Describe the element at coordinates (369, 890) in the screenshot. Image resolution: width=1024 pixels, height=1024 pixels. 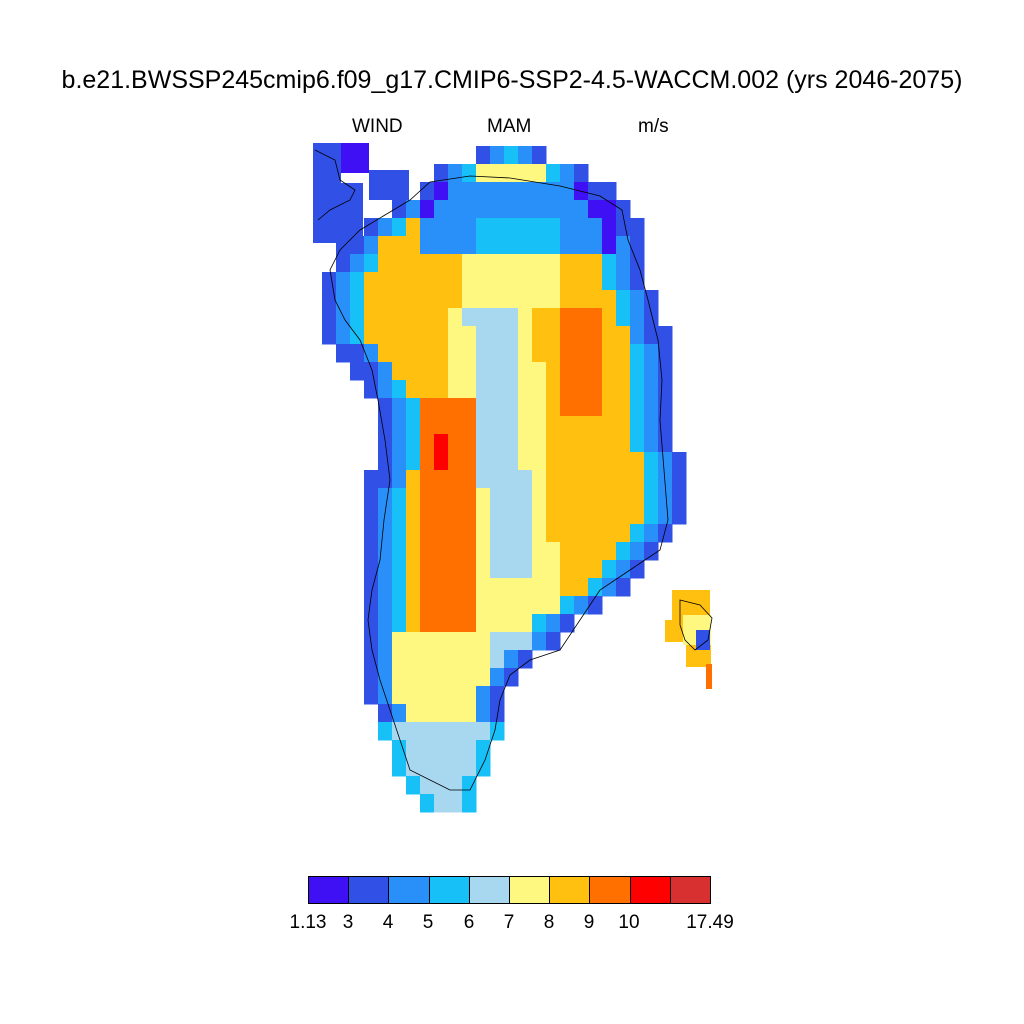
I see `colorbar-box` at that location.